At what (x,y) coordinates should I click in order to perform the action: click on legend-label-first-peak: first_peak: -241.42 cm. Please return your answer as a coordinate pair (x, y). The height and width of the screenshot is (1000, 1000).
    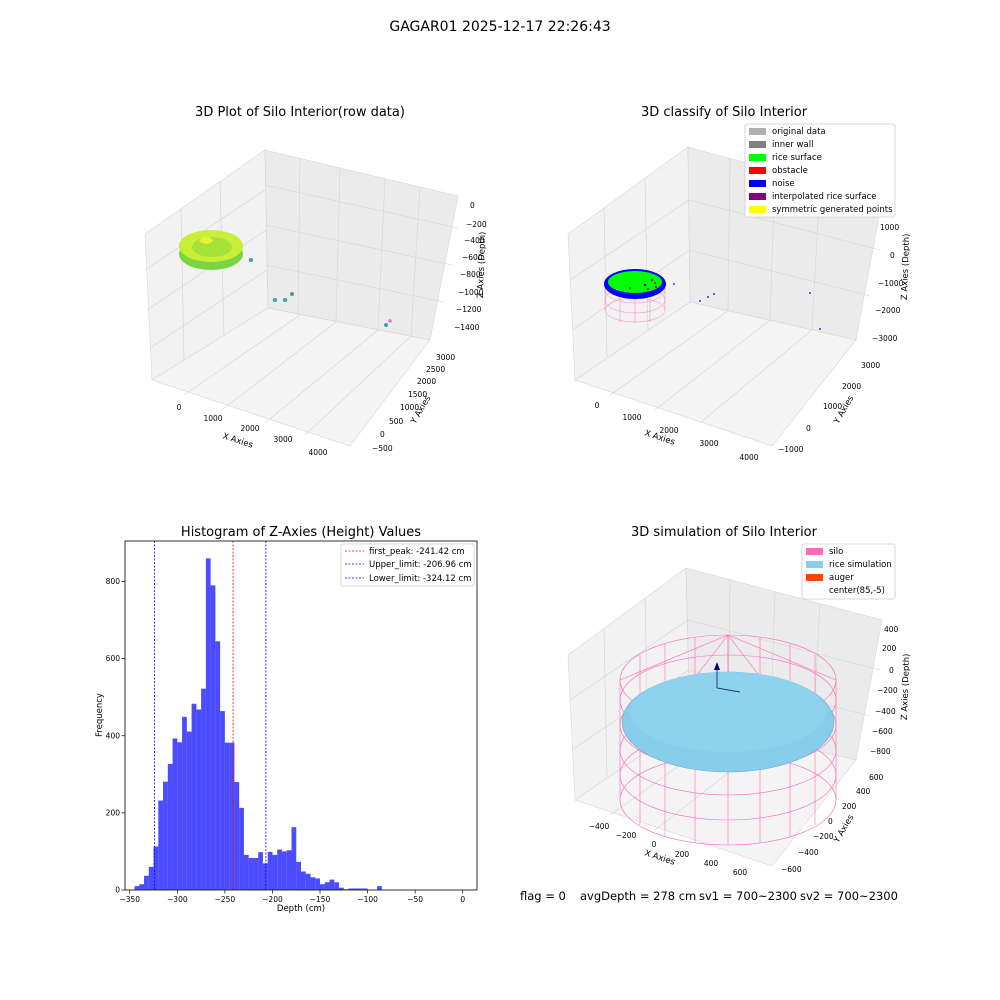
    Looking at the image, I should click on (417, 552).